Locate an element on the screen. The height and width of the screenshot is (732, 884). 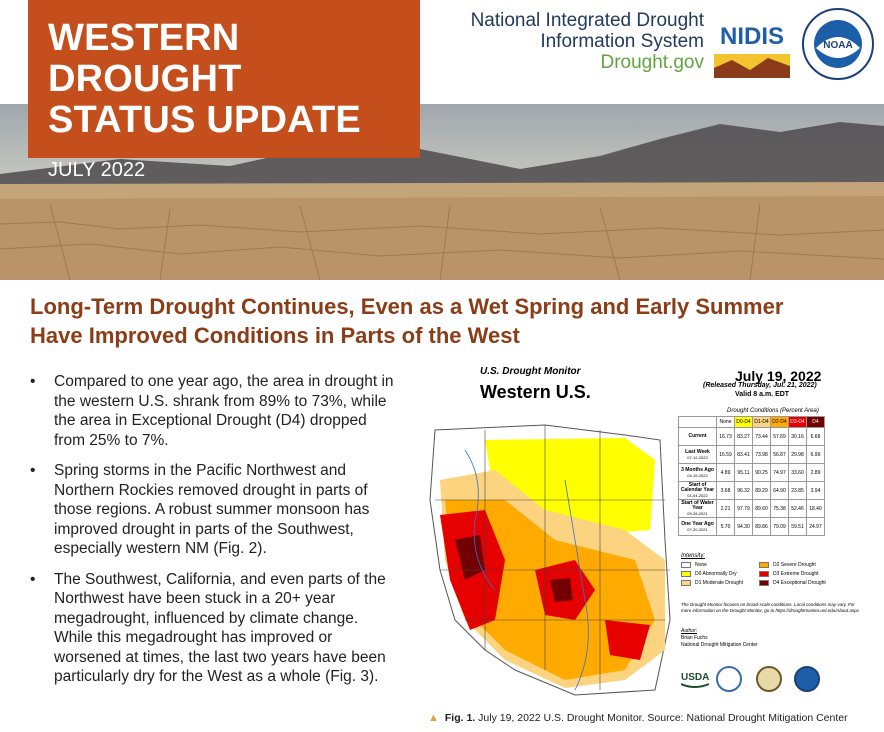
title-line-1: WESTERN DROUGHT is located at coordinates (145, 58).